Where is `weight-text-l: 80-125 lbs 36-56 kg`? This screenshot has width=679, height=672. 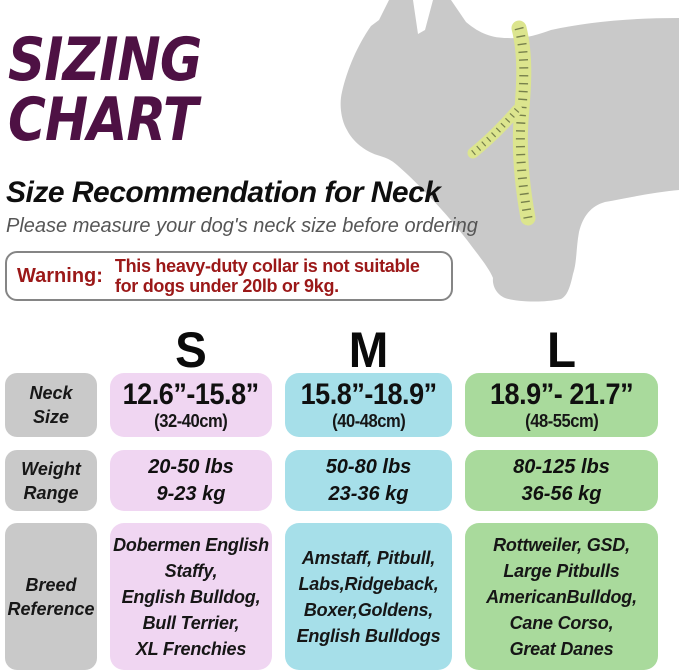
weight-text-l: 80-125 lbs 36-56 kg is located at coordinates (561, 480).